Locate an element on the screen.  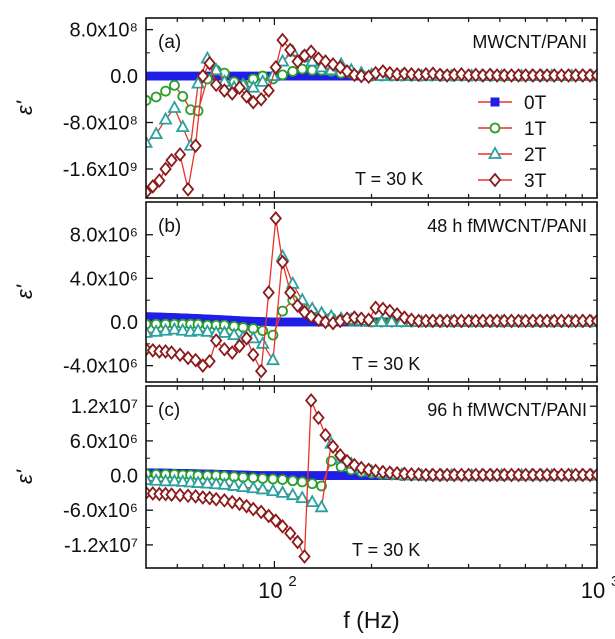
legend-label: 2T is located at coordinates (535, 155).